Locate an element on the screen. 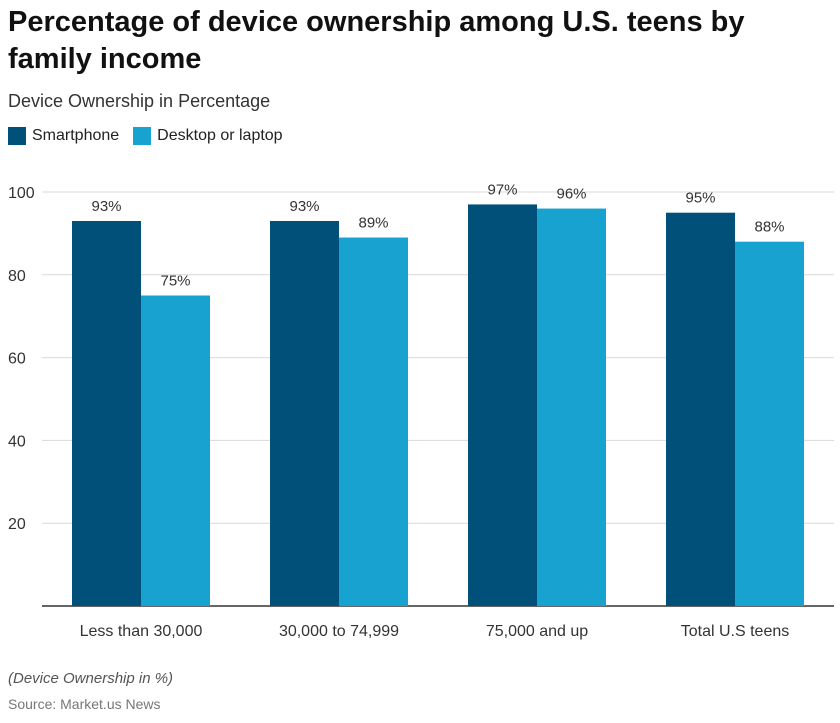 The height and width of the screenshot is (723, 840). data-label-desktop-1: 89% is located at coordinates (373, 223).